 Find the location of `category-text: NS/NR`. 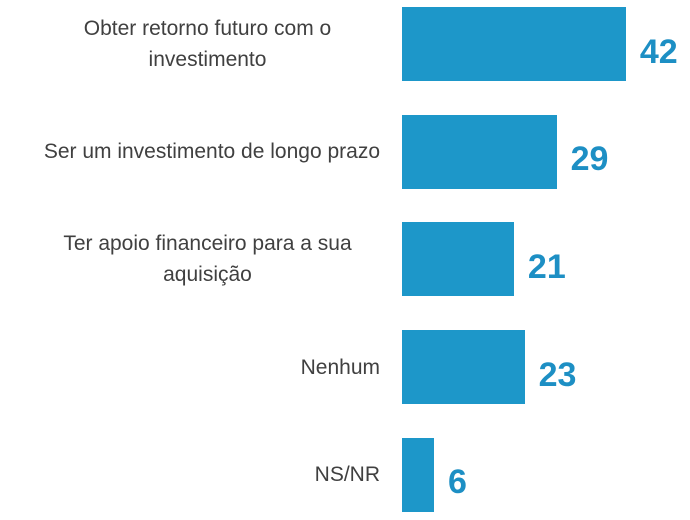

category-text: NS/NR is located at coordinates (347, 475).